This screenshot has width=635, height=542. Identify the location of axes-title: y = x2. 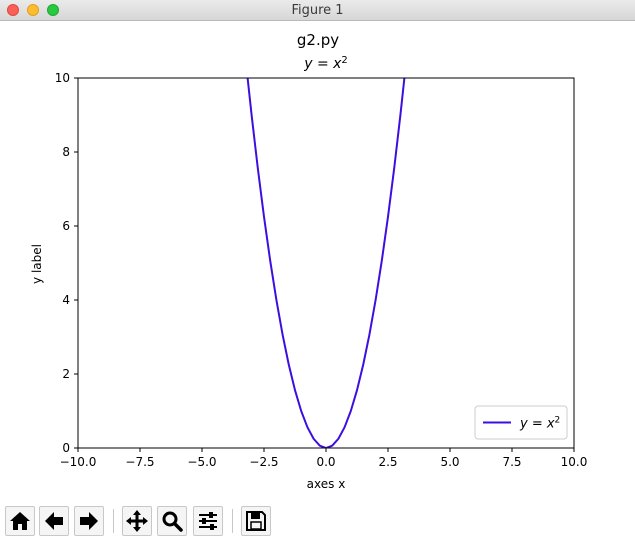
(325, 64).